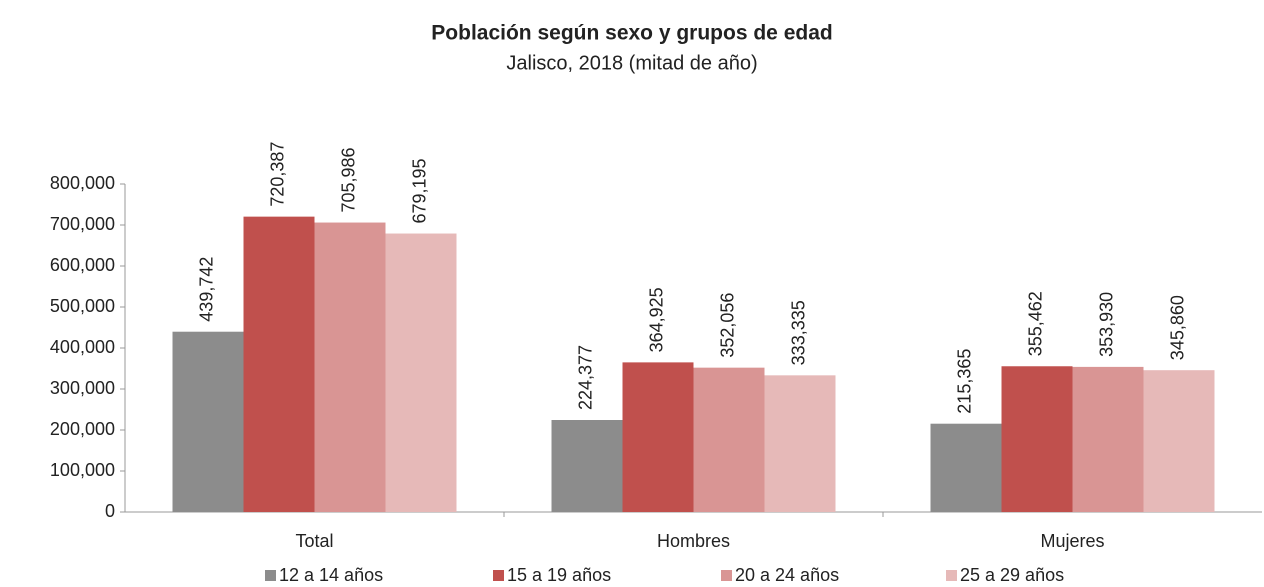  What do you see at coordinates (82, 306) in the screenshot?
I see `y-tick-label: 500,000` at bounding box center [82, 306].